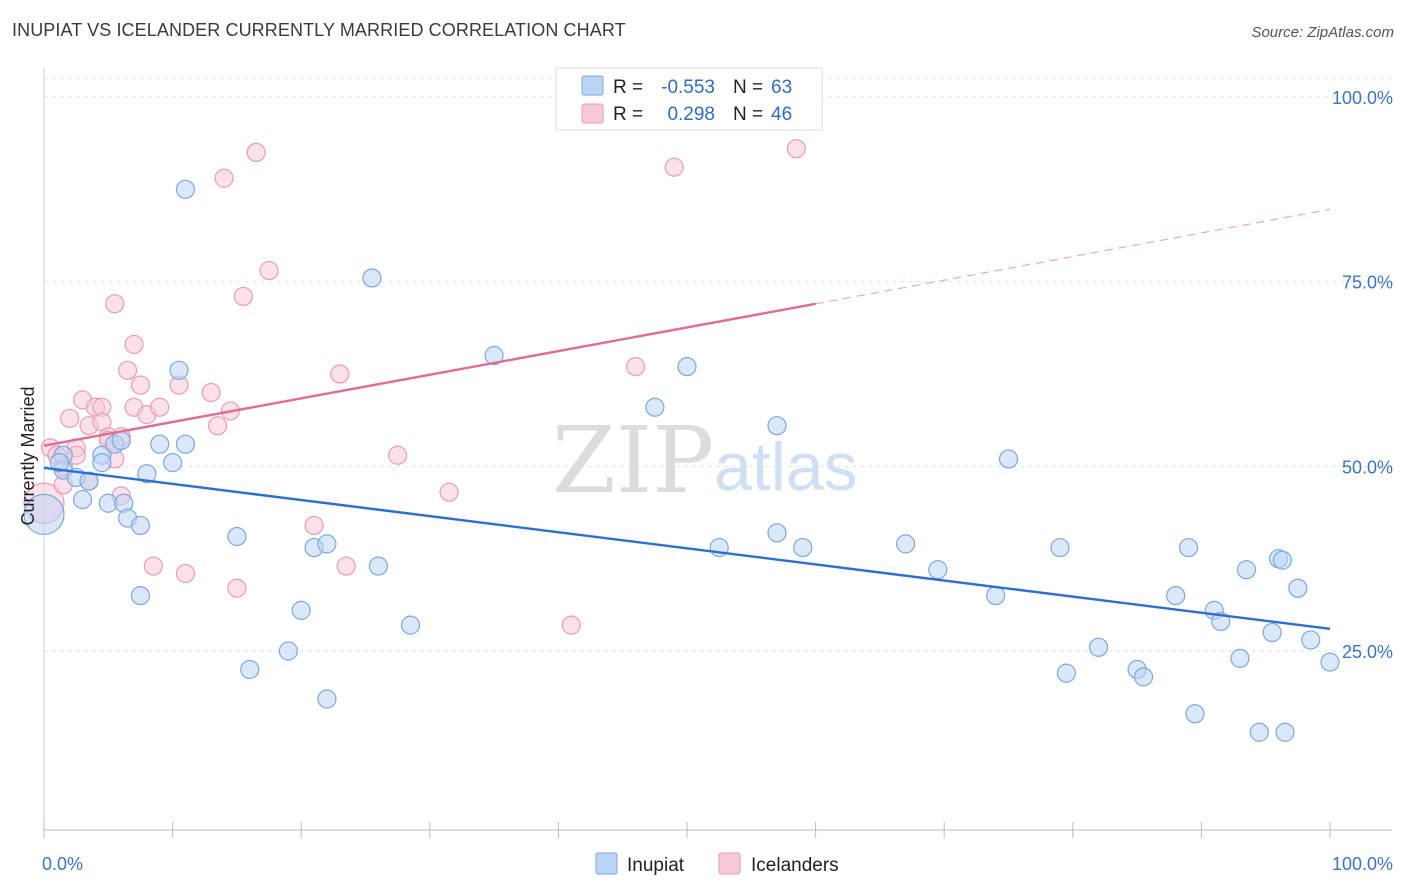  What do you see at coordinates (28, 455) in the screenshot?
I see `y-axis-label: Currently Married` at bounding box center [28, 455].